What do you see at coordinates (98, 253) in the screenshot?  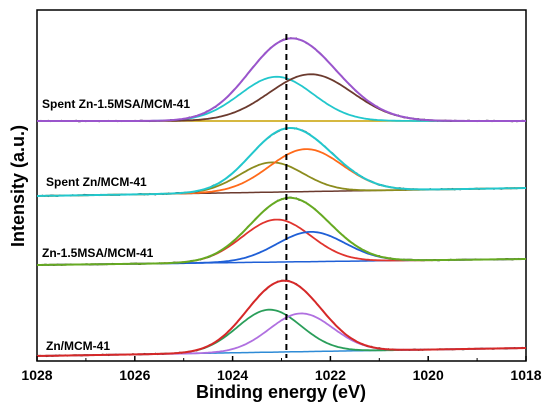 I see `panel-label-2: Zn-1.5MSA/MCM-41` at bounding box center [98, 253].